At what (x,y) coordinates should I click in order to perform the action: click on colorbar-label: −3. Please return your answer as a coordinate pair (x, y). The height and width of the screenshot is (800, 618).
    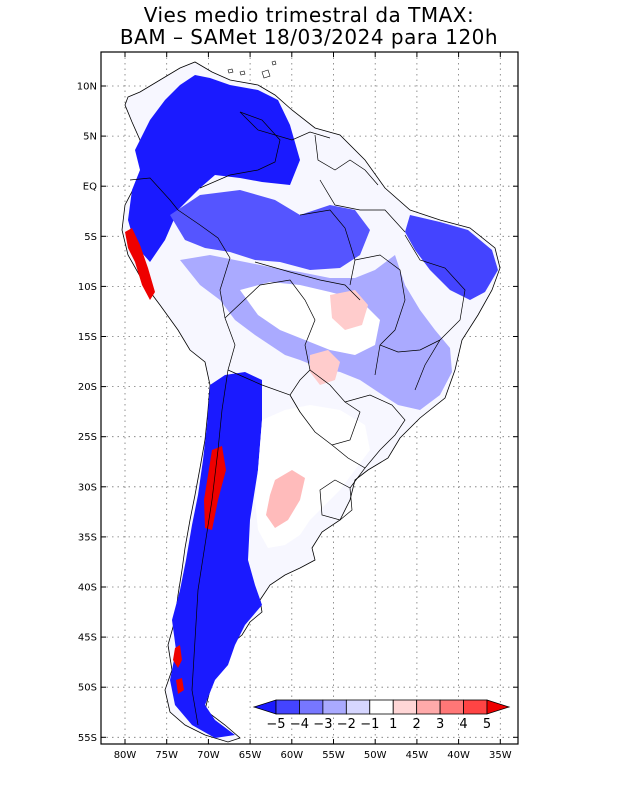
    Looking at the image, I should click on (322, 724).